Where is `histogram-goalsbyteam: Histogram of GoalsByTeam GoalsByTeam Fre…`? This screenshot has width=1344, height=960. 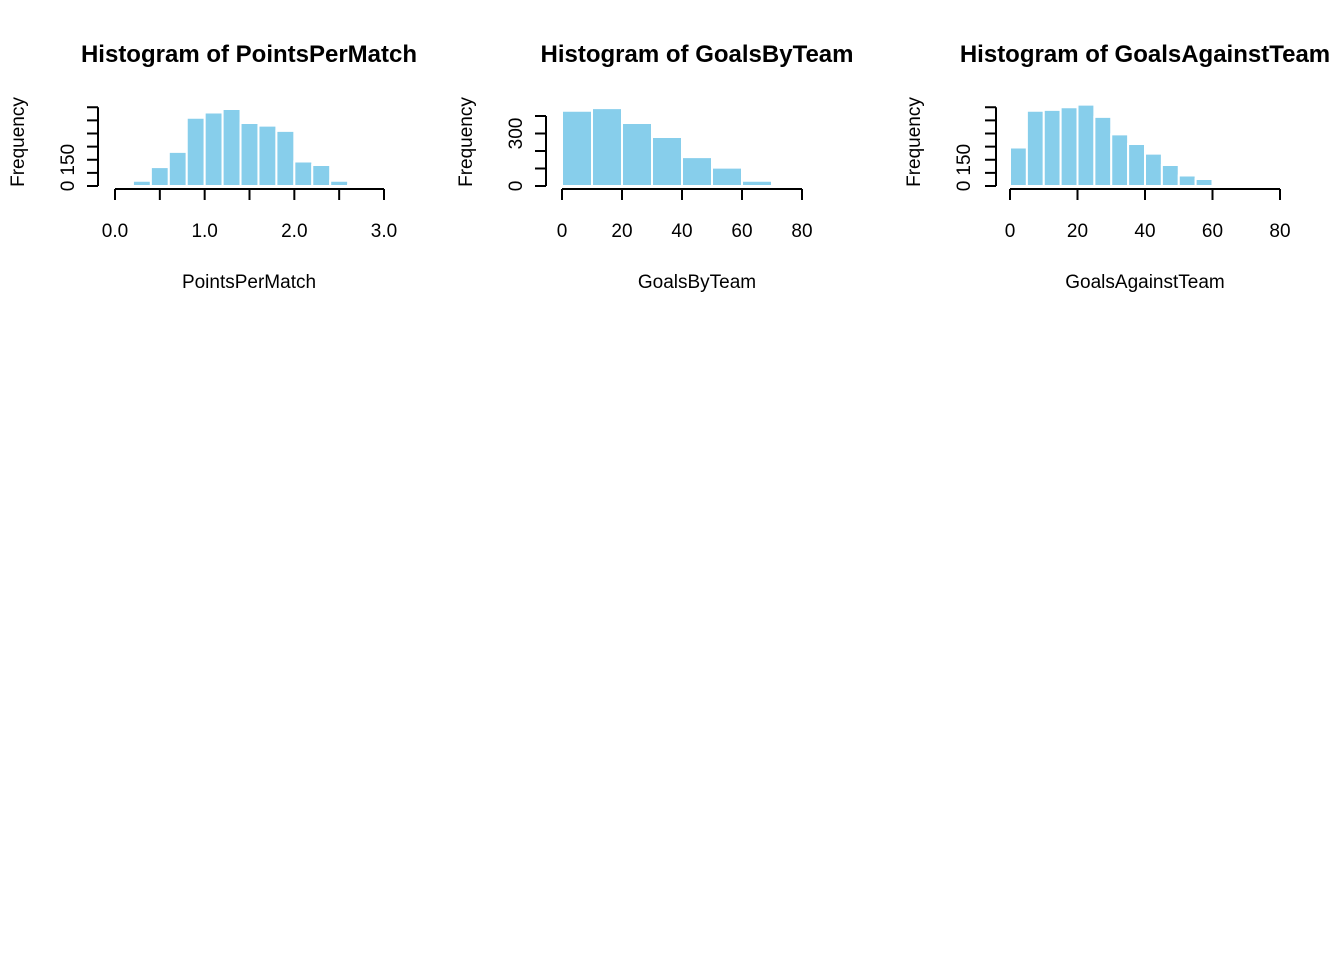
histogram-goalsbyteam: Histogram of GoalsByTeam GoalsByTeam Fre… is located at coordinates (654, 167).